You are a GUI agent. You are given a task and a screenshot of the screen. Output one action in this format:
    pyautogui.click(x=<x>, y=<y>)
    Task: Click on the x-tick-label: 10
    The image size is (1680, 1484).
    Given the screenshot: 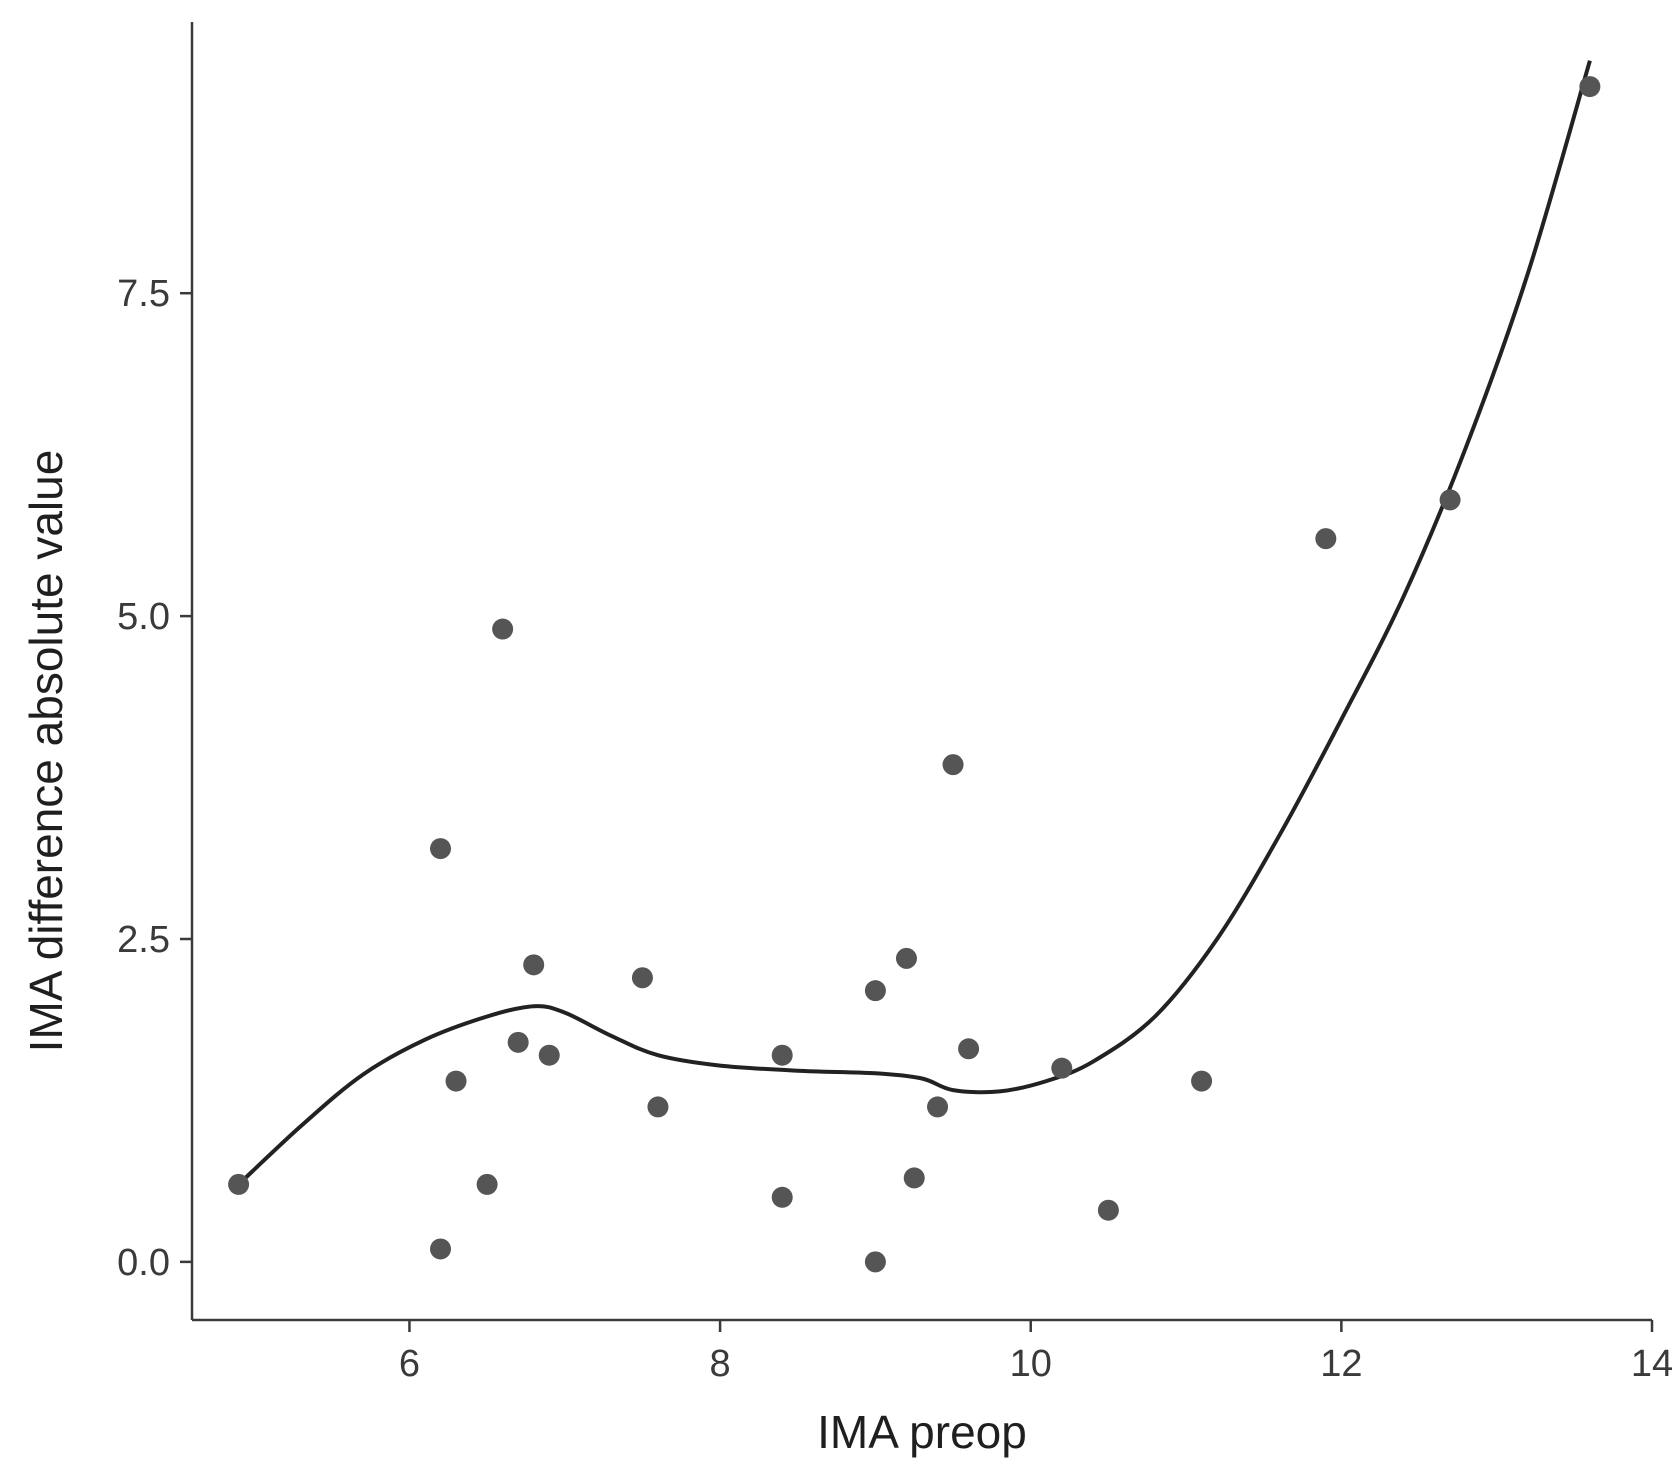 What is the action you would take?
    pyautogui.click(x=1031, y=1364)
    